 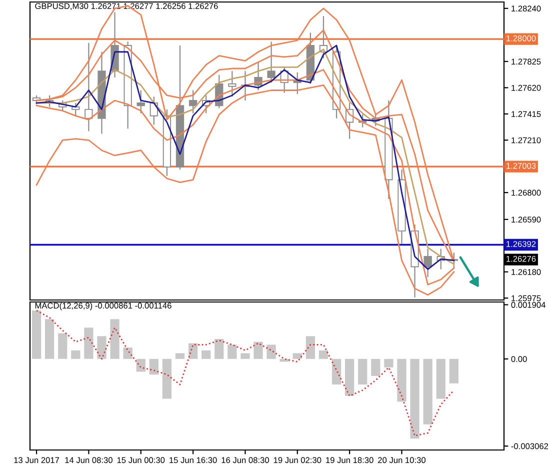 What do you see at coordinates (519, 359) in the screenshot?
I see `y-tick-label: 0.00` at bounding box center [519, 359].